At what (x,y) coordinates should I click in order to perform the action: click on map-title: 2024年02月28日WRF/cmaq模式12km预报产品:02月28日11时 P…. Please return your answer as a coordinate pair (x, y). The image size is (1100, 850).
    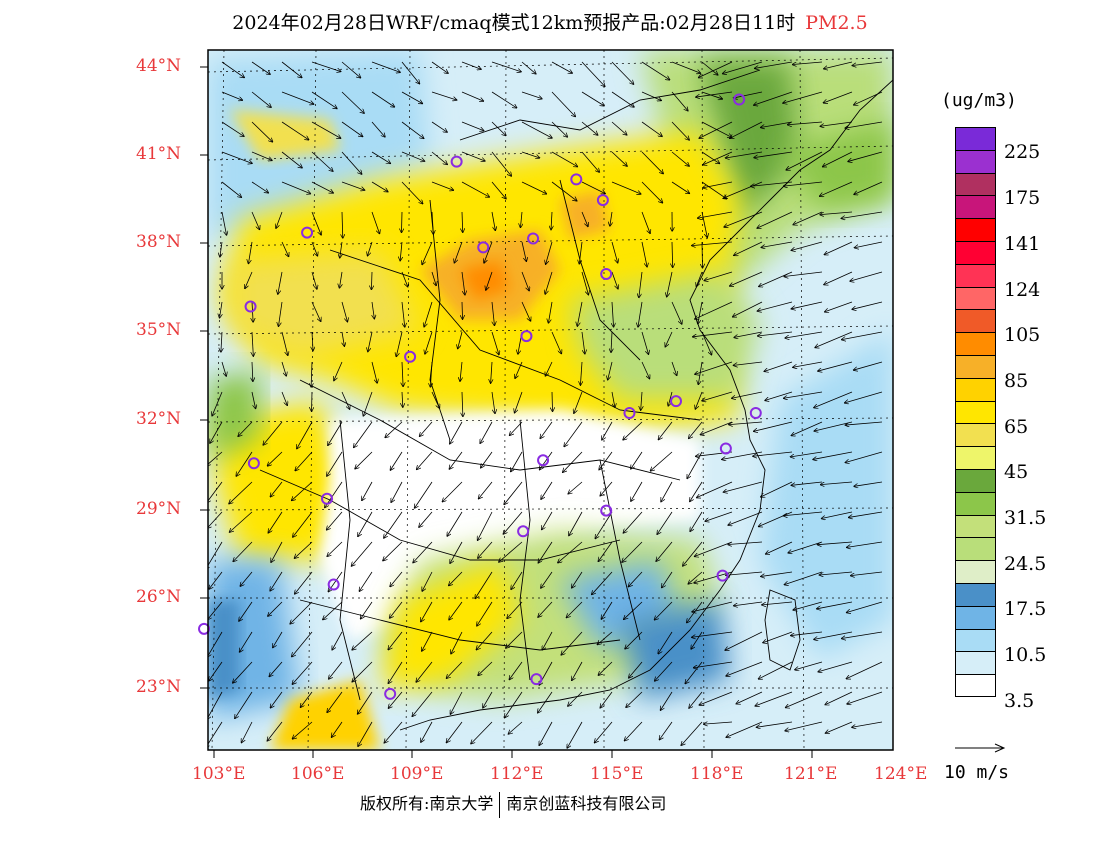
    Looking at the image, I should click on (550, 21).